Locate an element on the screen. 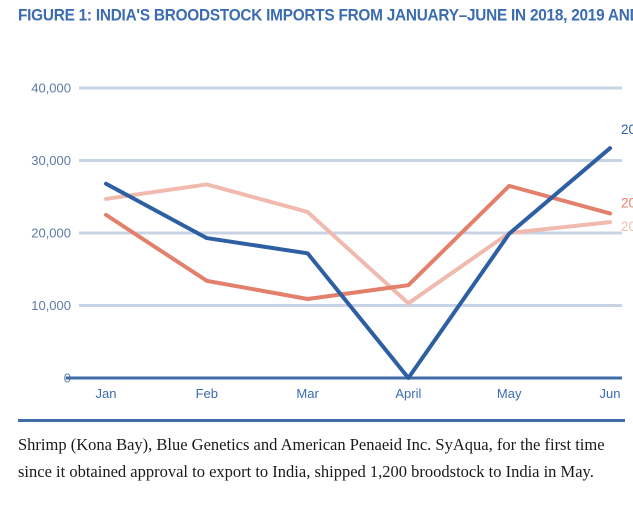  x-axis-tick-labels: Jan Feb Mar April May Jun is located at coordinates (358, 393).